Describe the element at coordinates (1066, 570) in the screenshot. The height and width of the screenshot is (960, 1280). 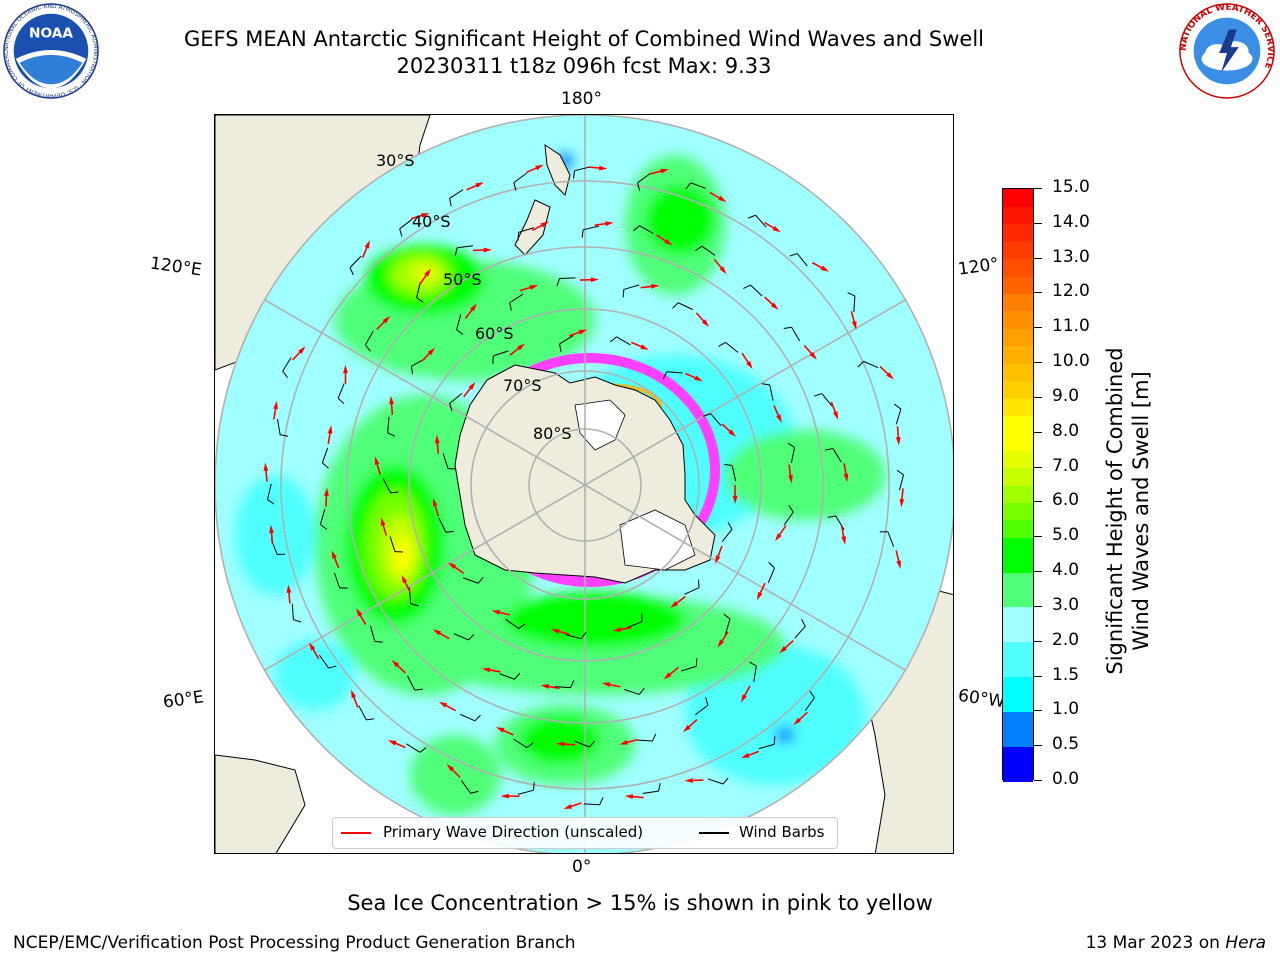
I see `colorbar-tick-label: 4.0` at that location.